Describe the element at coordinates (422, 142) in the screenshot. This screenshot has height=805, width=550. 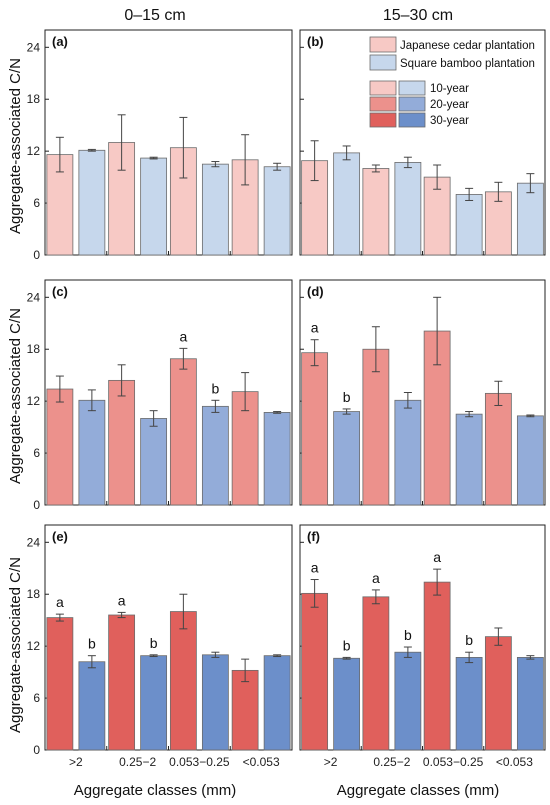
I see `panel-b: (b)` at that location.